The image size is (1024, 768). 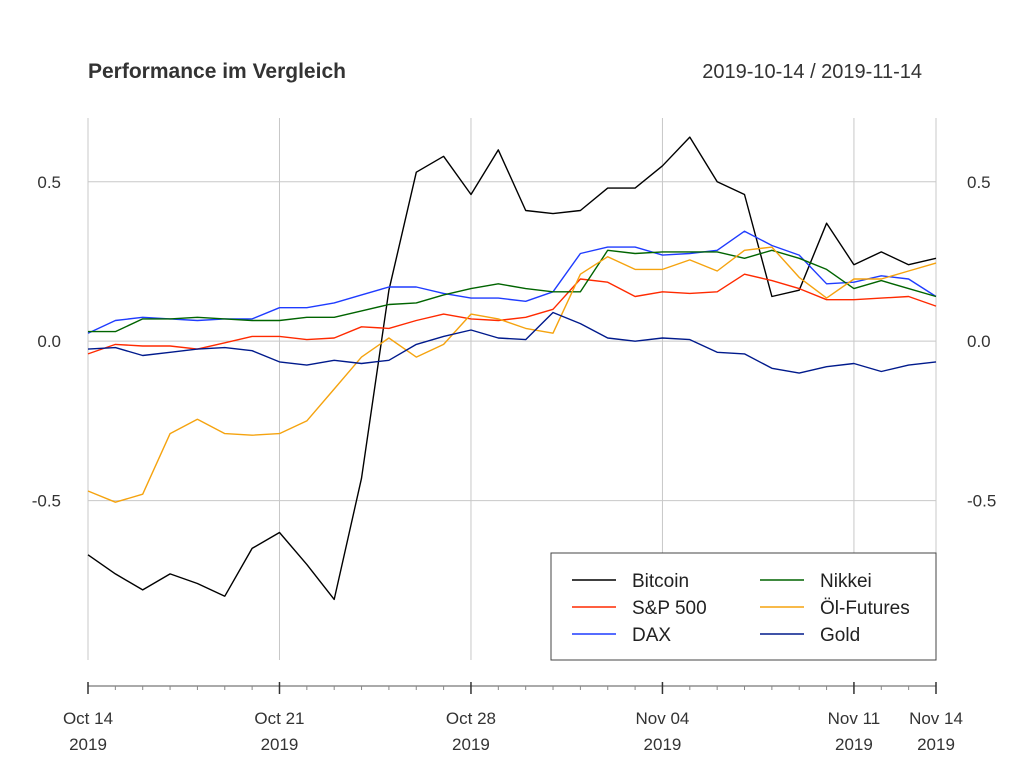 I want to click on date-range-label: 2019-10-14 / 2019-11-14, so click(x=812, y=72).